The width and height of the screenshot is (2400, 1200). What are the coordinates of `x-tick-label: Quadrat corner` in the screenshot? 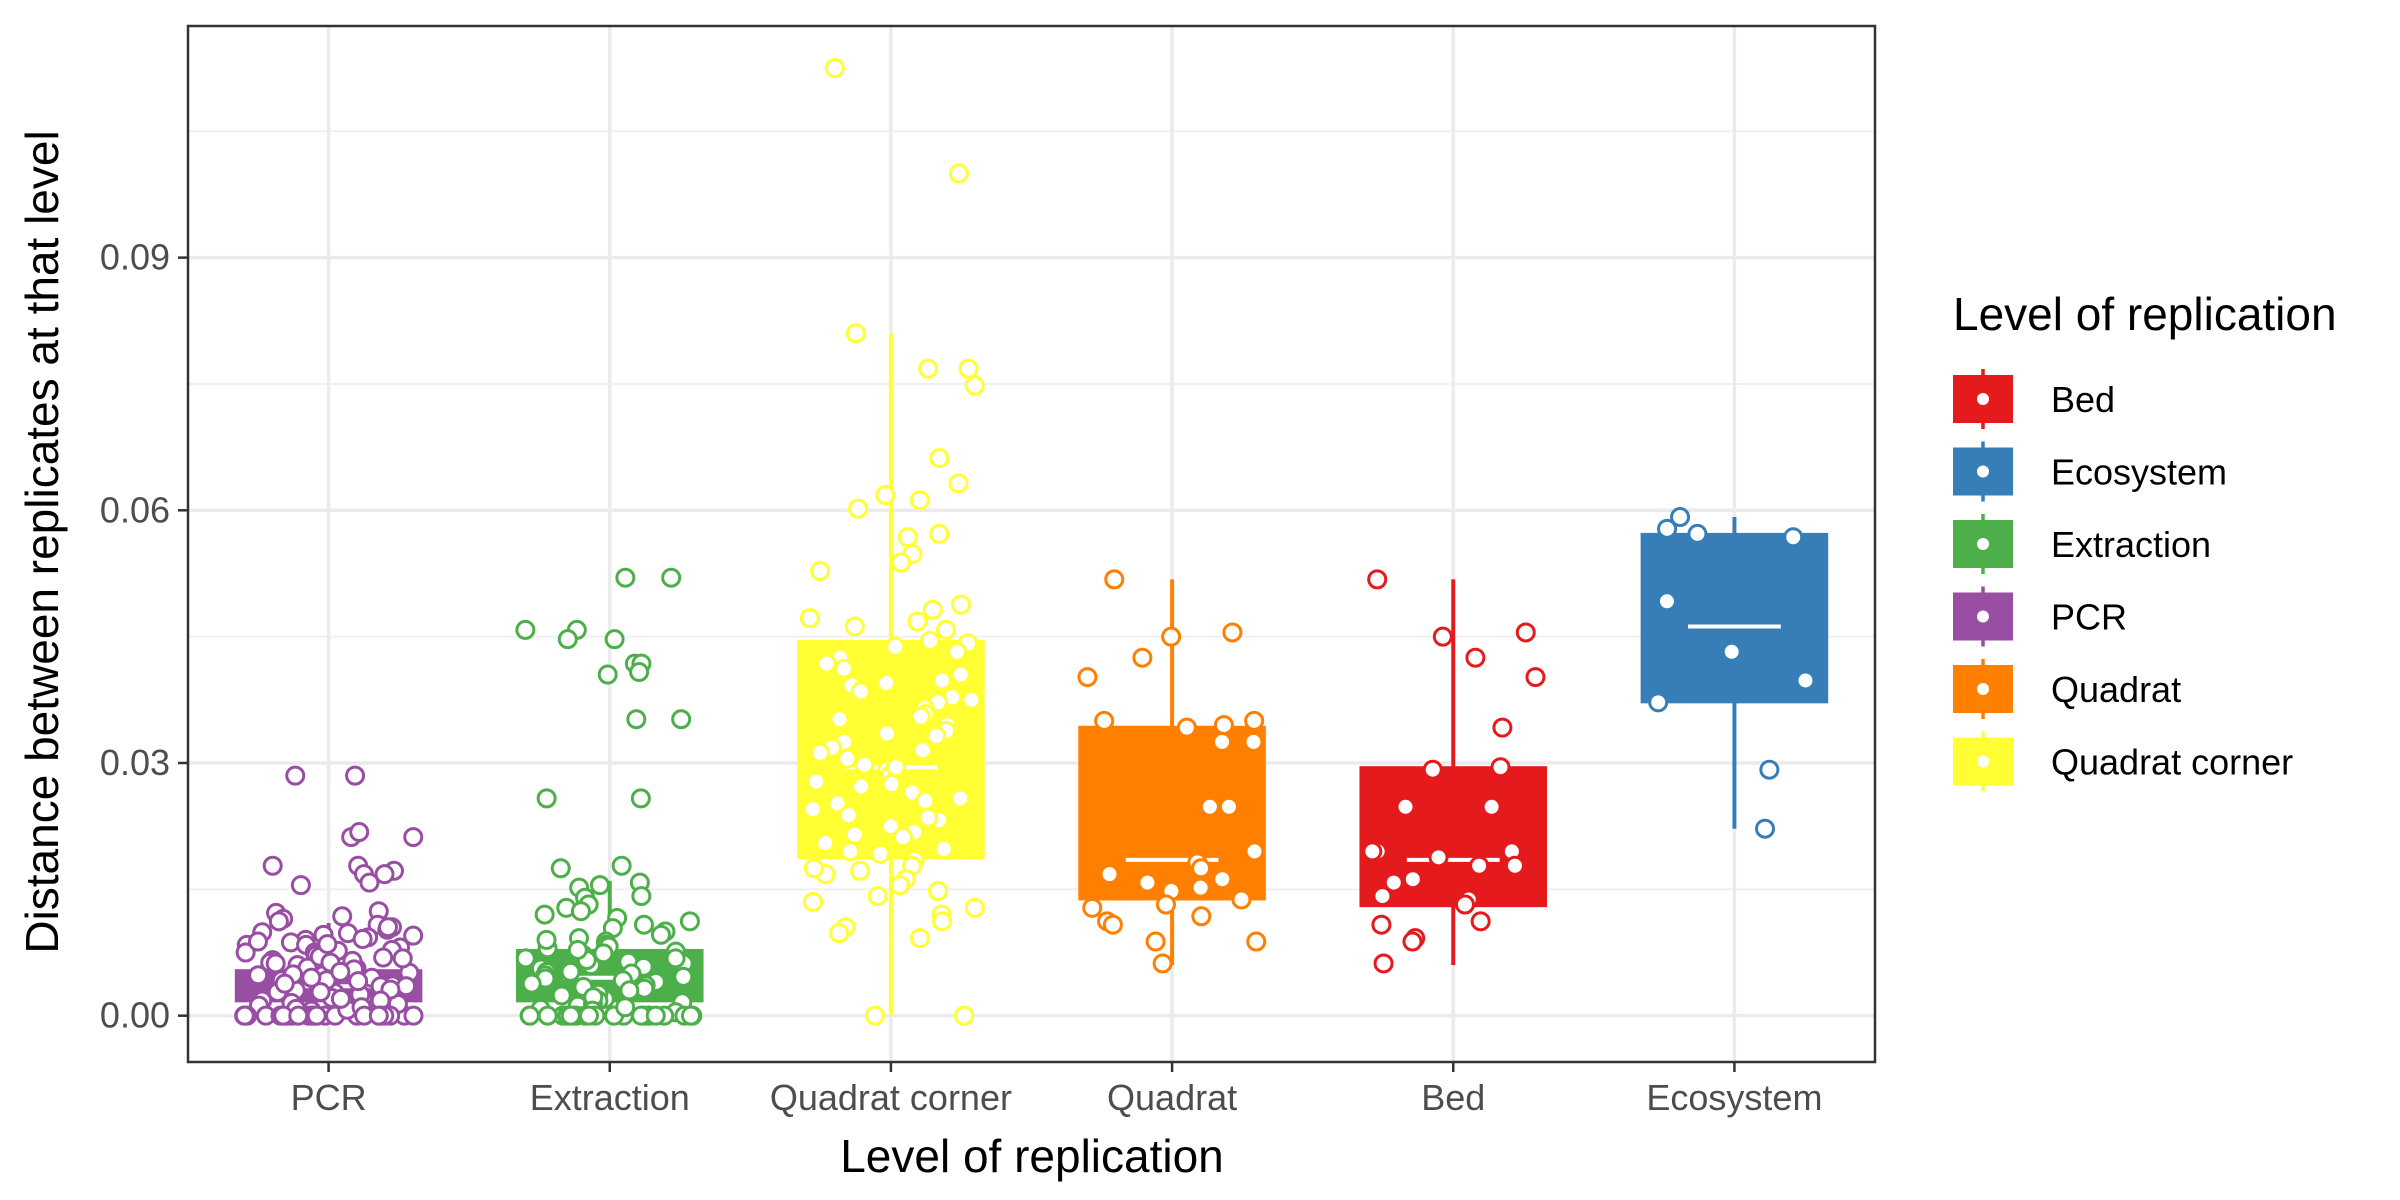 It's located at (891, 1097).